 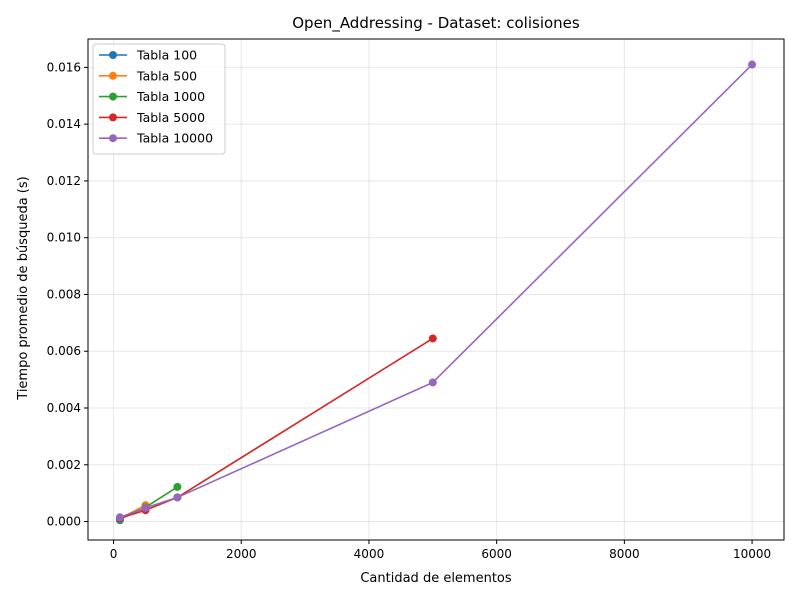 I want to click on legend-item: Tabla 10000, so click(x=156, y=138).